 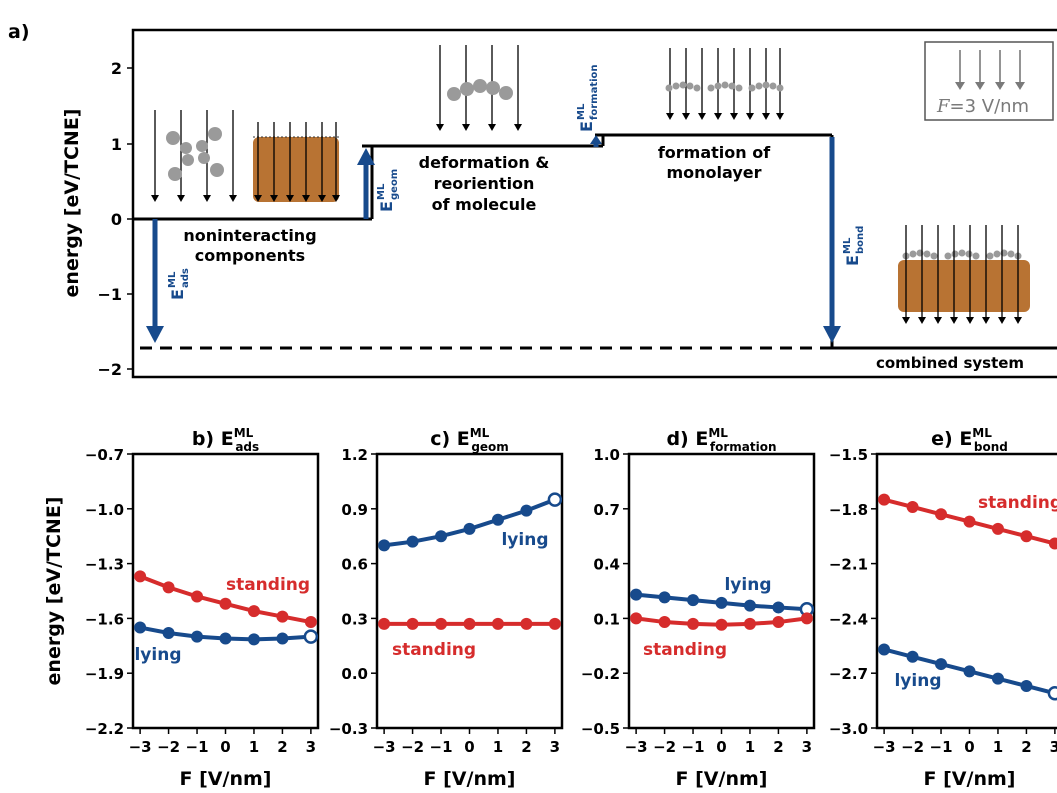 I want to click on ytick-label: 0.3, so click(x=354, y=619).